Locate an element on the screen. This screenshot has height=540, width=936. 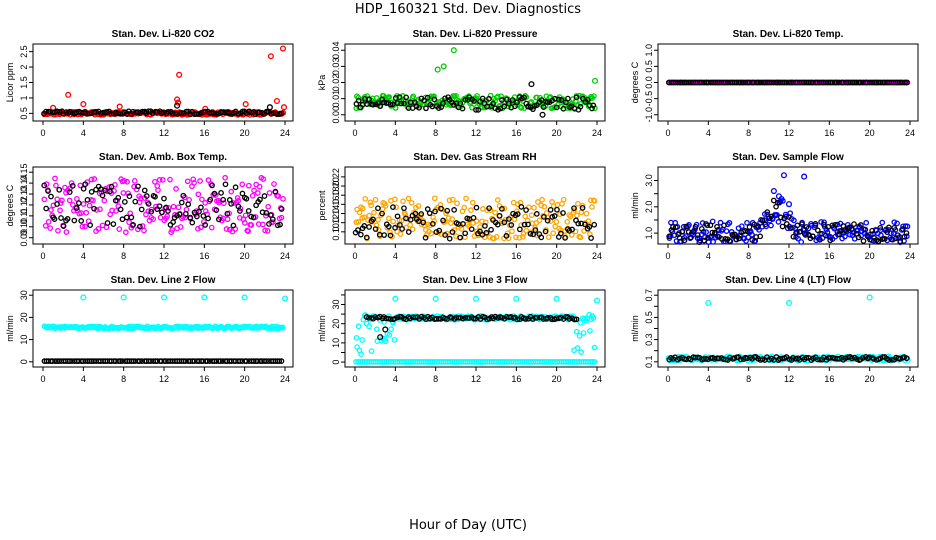
y-tick-label: 0.01 is located at coordinates (336, 99).